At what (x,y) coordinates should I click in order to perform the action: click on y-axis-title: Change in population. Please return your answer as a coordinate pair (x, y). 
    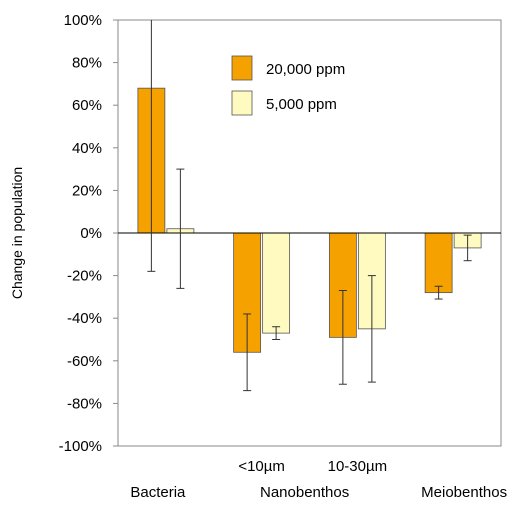
    Looking at the image, I should click on (17, 233).